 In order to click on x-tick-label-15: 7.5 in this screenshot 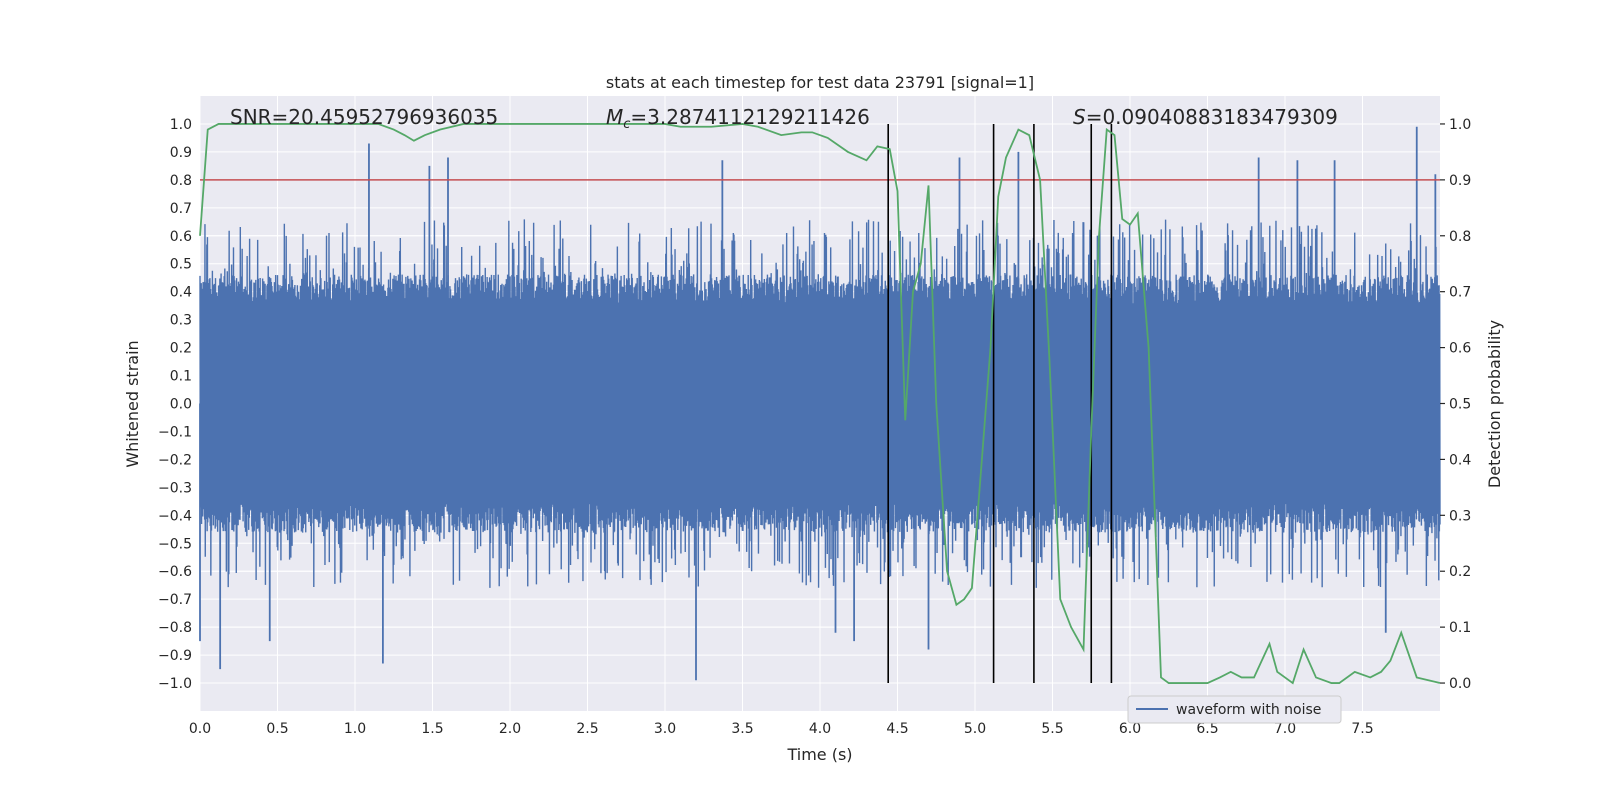, I will do `click(1362, 729)`.